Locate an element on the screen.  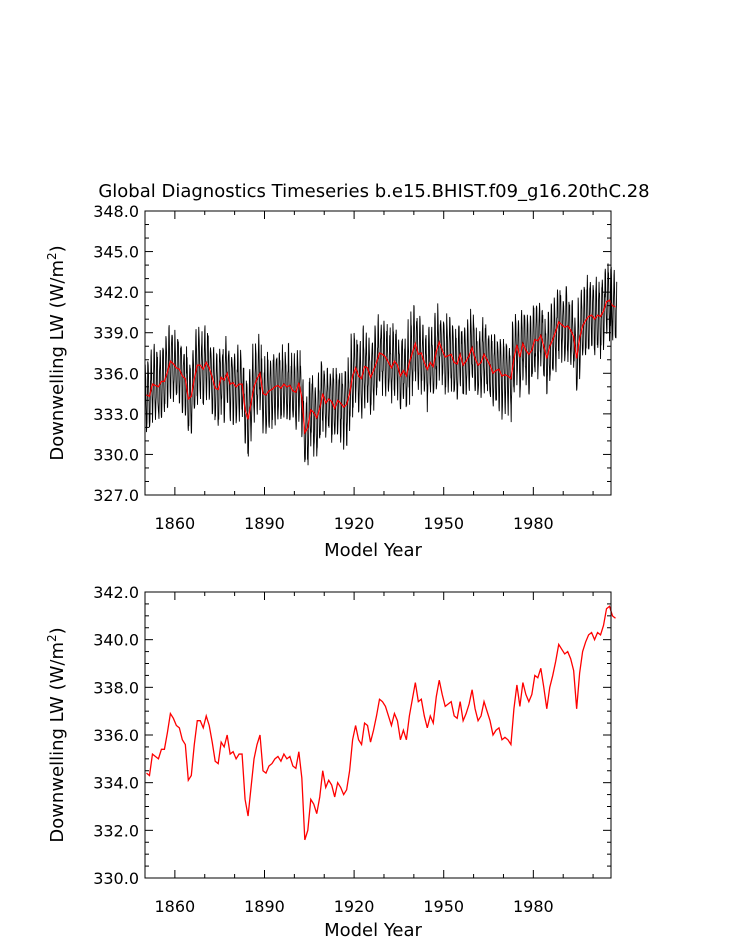
y-tick-label: 334.0 is located at coordinates (116, 783).